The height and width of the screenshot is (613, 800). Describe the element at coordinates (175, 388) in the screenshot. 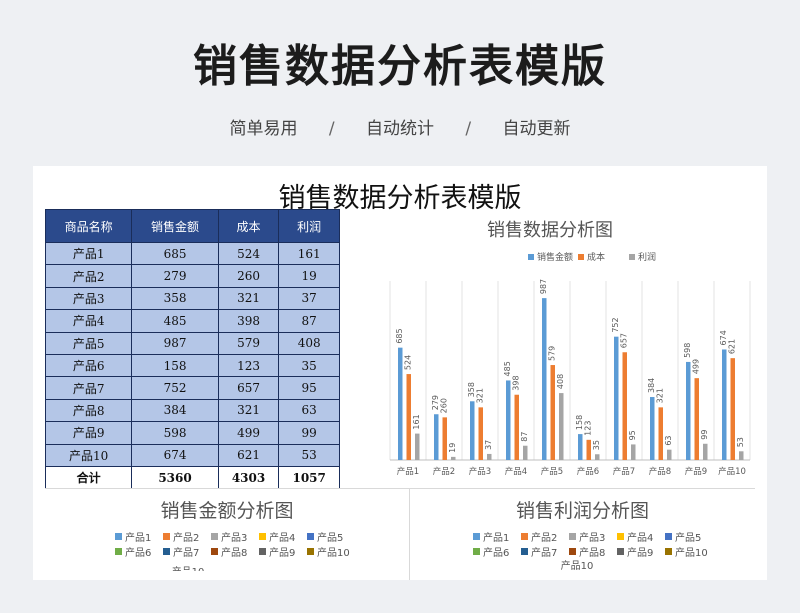

I see `cell-sales-amount: 752` at that location.